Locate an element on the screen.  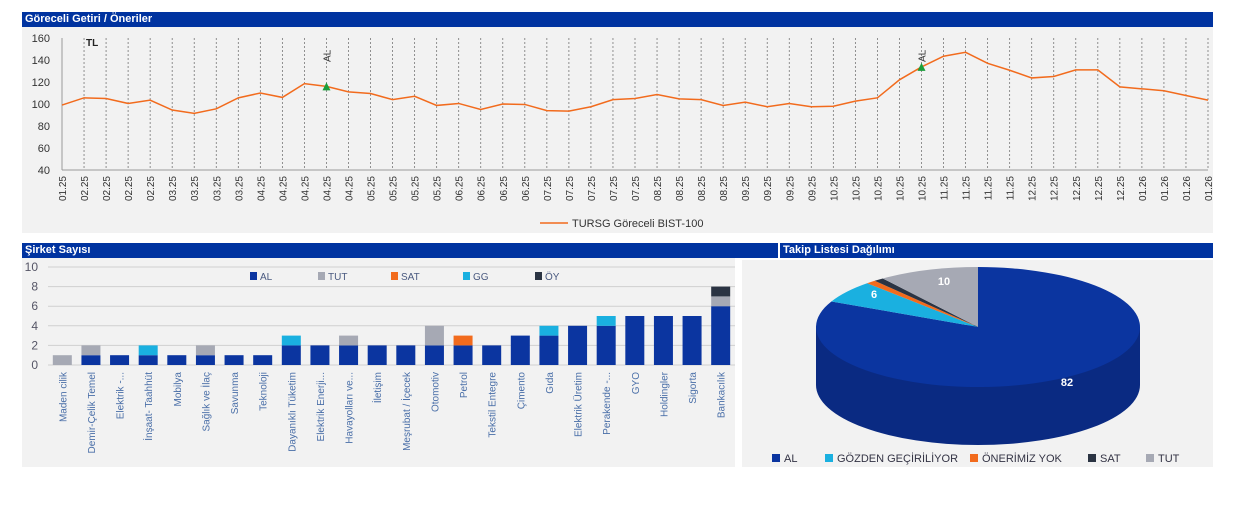
category-label: Holdingler is located at coordinates (664, 394).